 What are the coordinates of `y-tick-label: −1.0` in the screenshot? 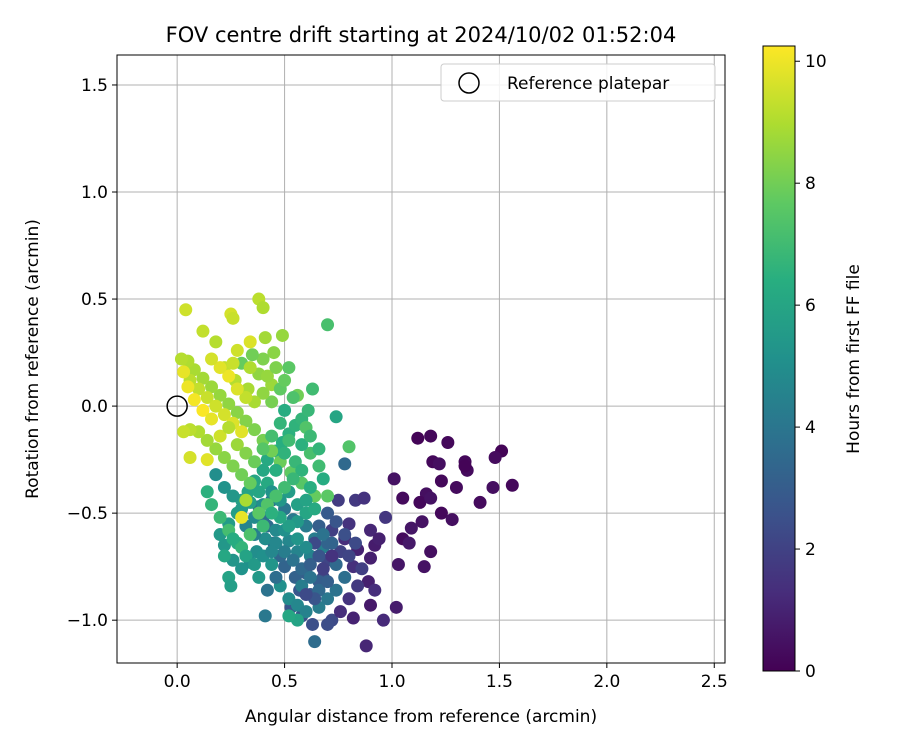 It's located at (87, 621).